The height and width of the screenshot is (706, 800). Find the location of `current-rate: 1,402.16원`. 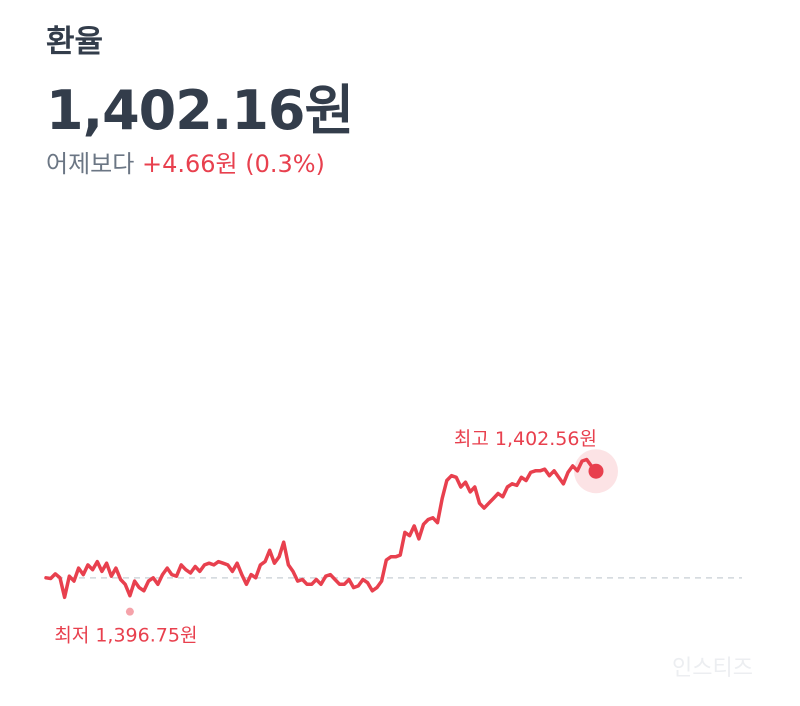

current-rate: 1,402.16원 is located at coordinates (200, 110).